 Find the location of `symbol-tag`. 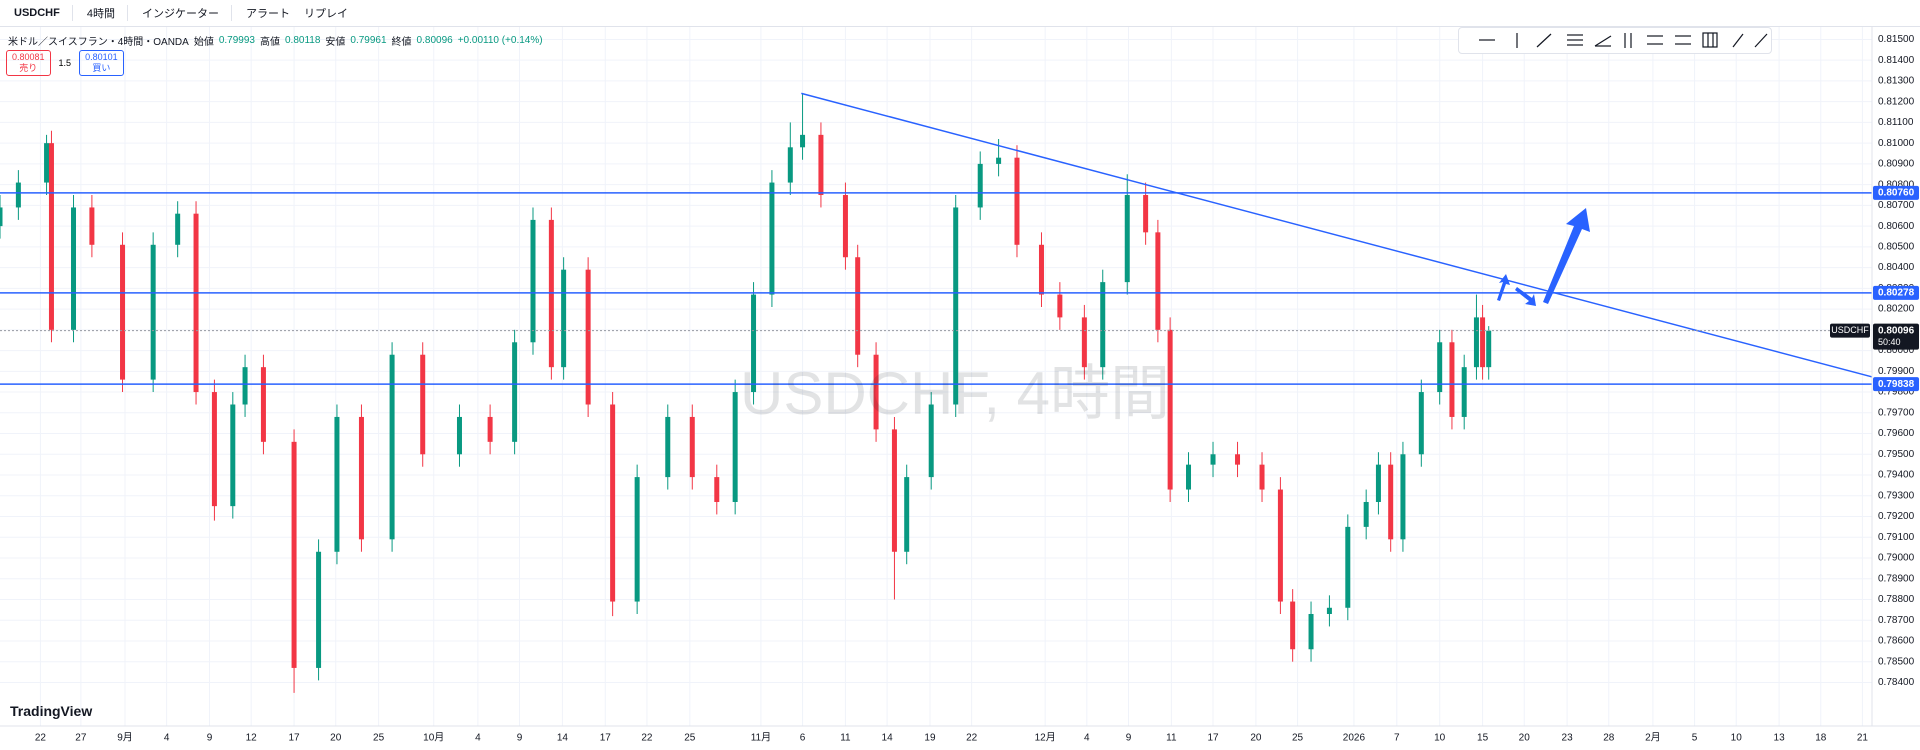

symbol-tag is located at coordinates (1850, 330).